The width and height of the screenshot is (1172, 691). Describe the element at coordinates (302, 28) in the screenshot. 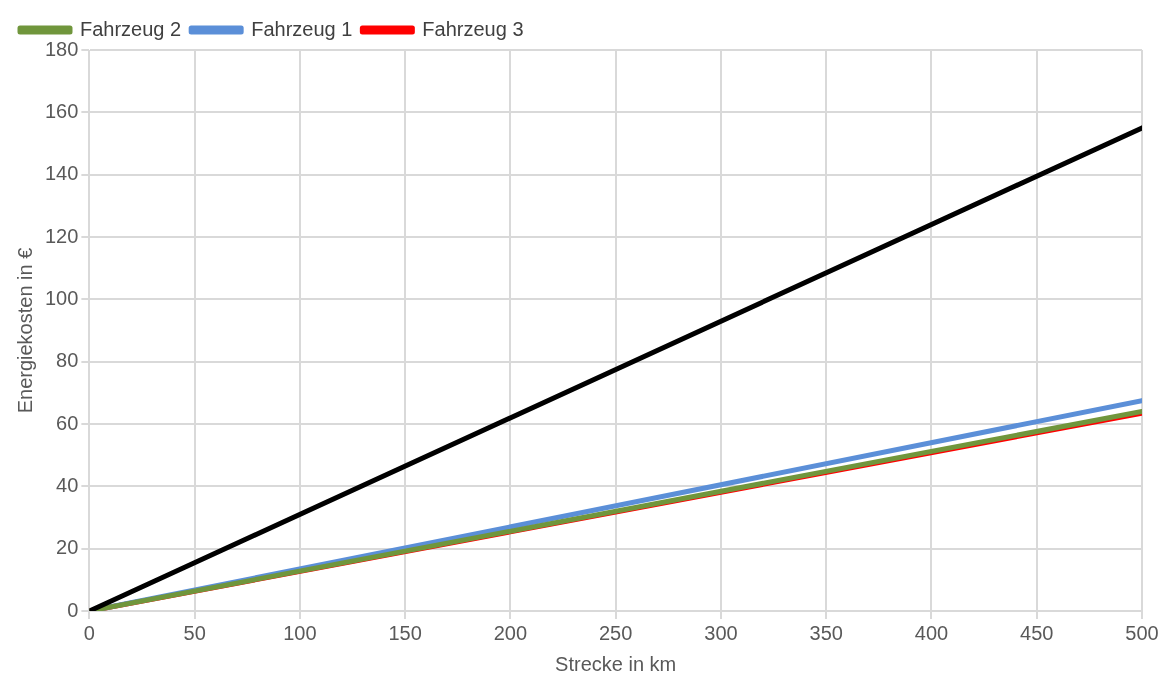

I see `legend-label: Fahrzeug 1` at that location.